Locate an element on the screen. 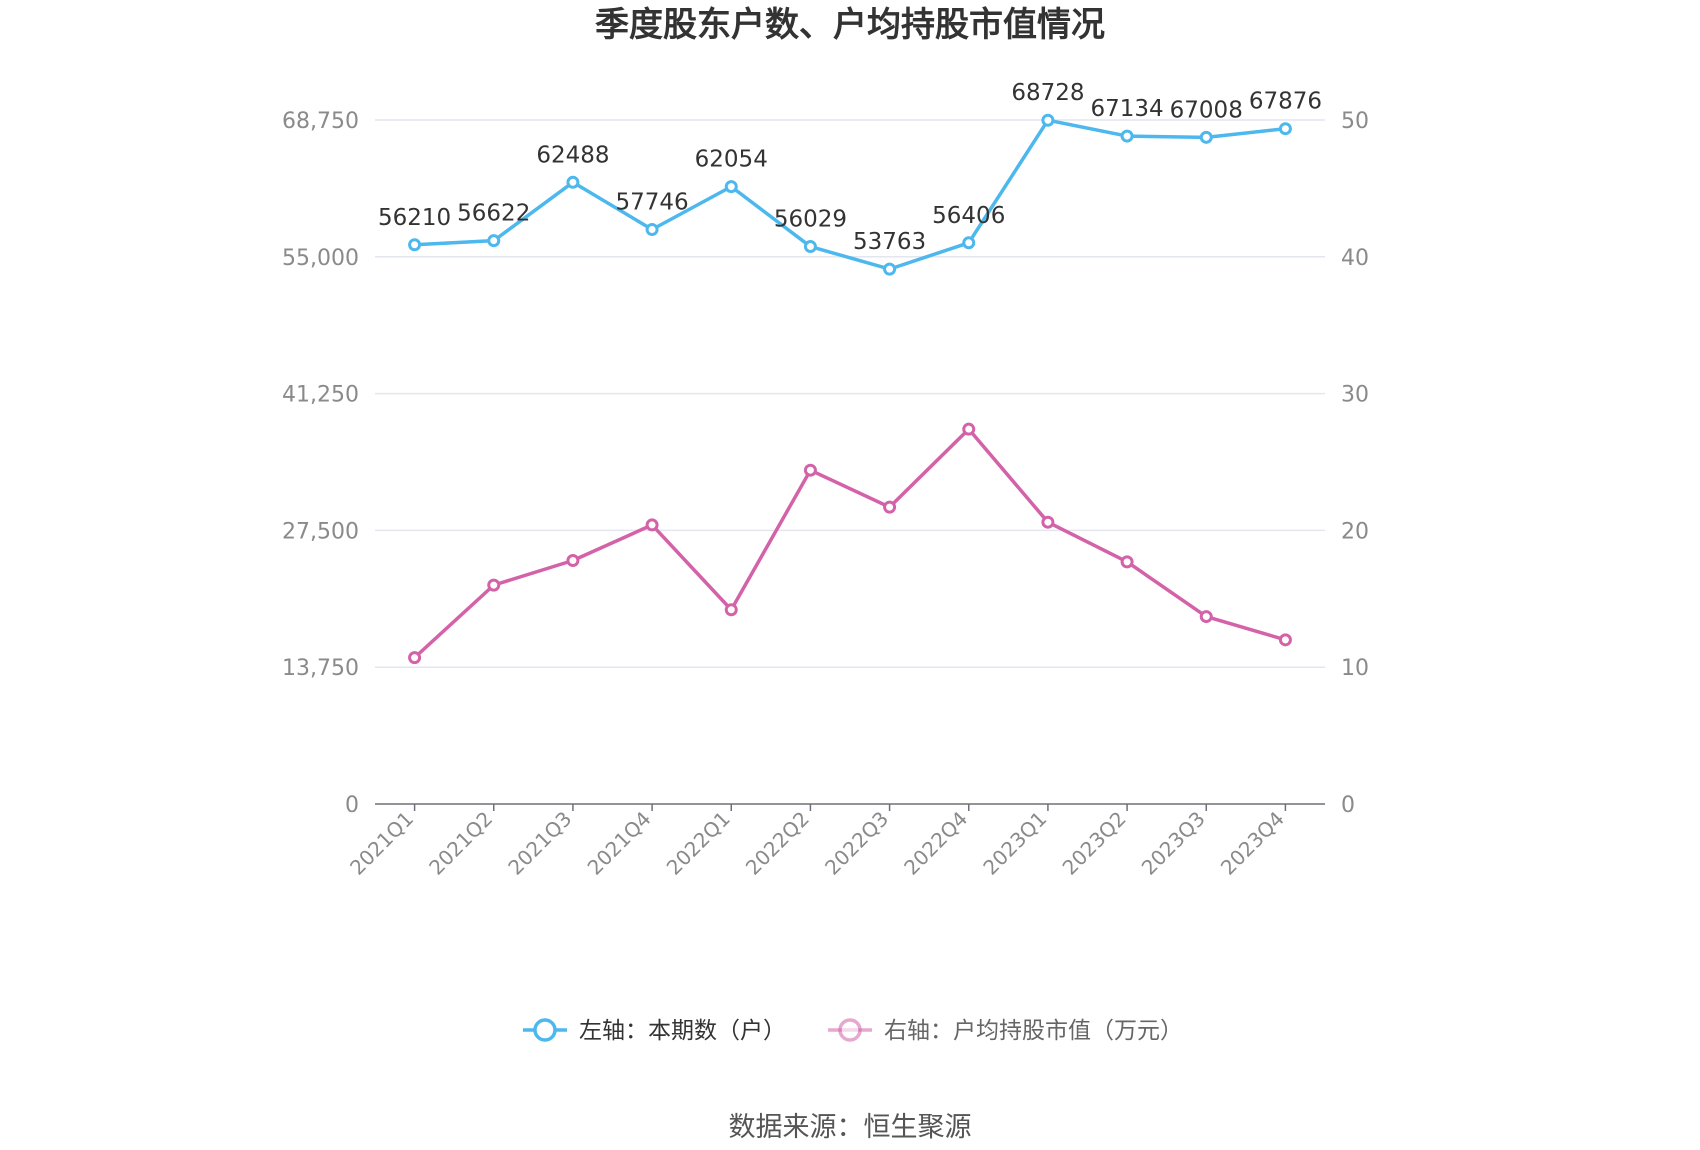  x-tick-label: 2023Q2 is located at coordinates (1094, 843).